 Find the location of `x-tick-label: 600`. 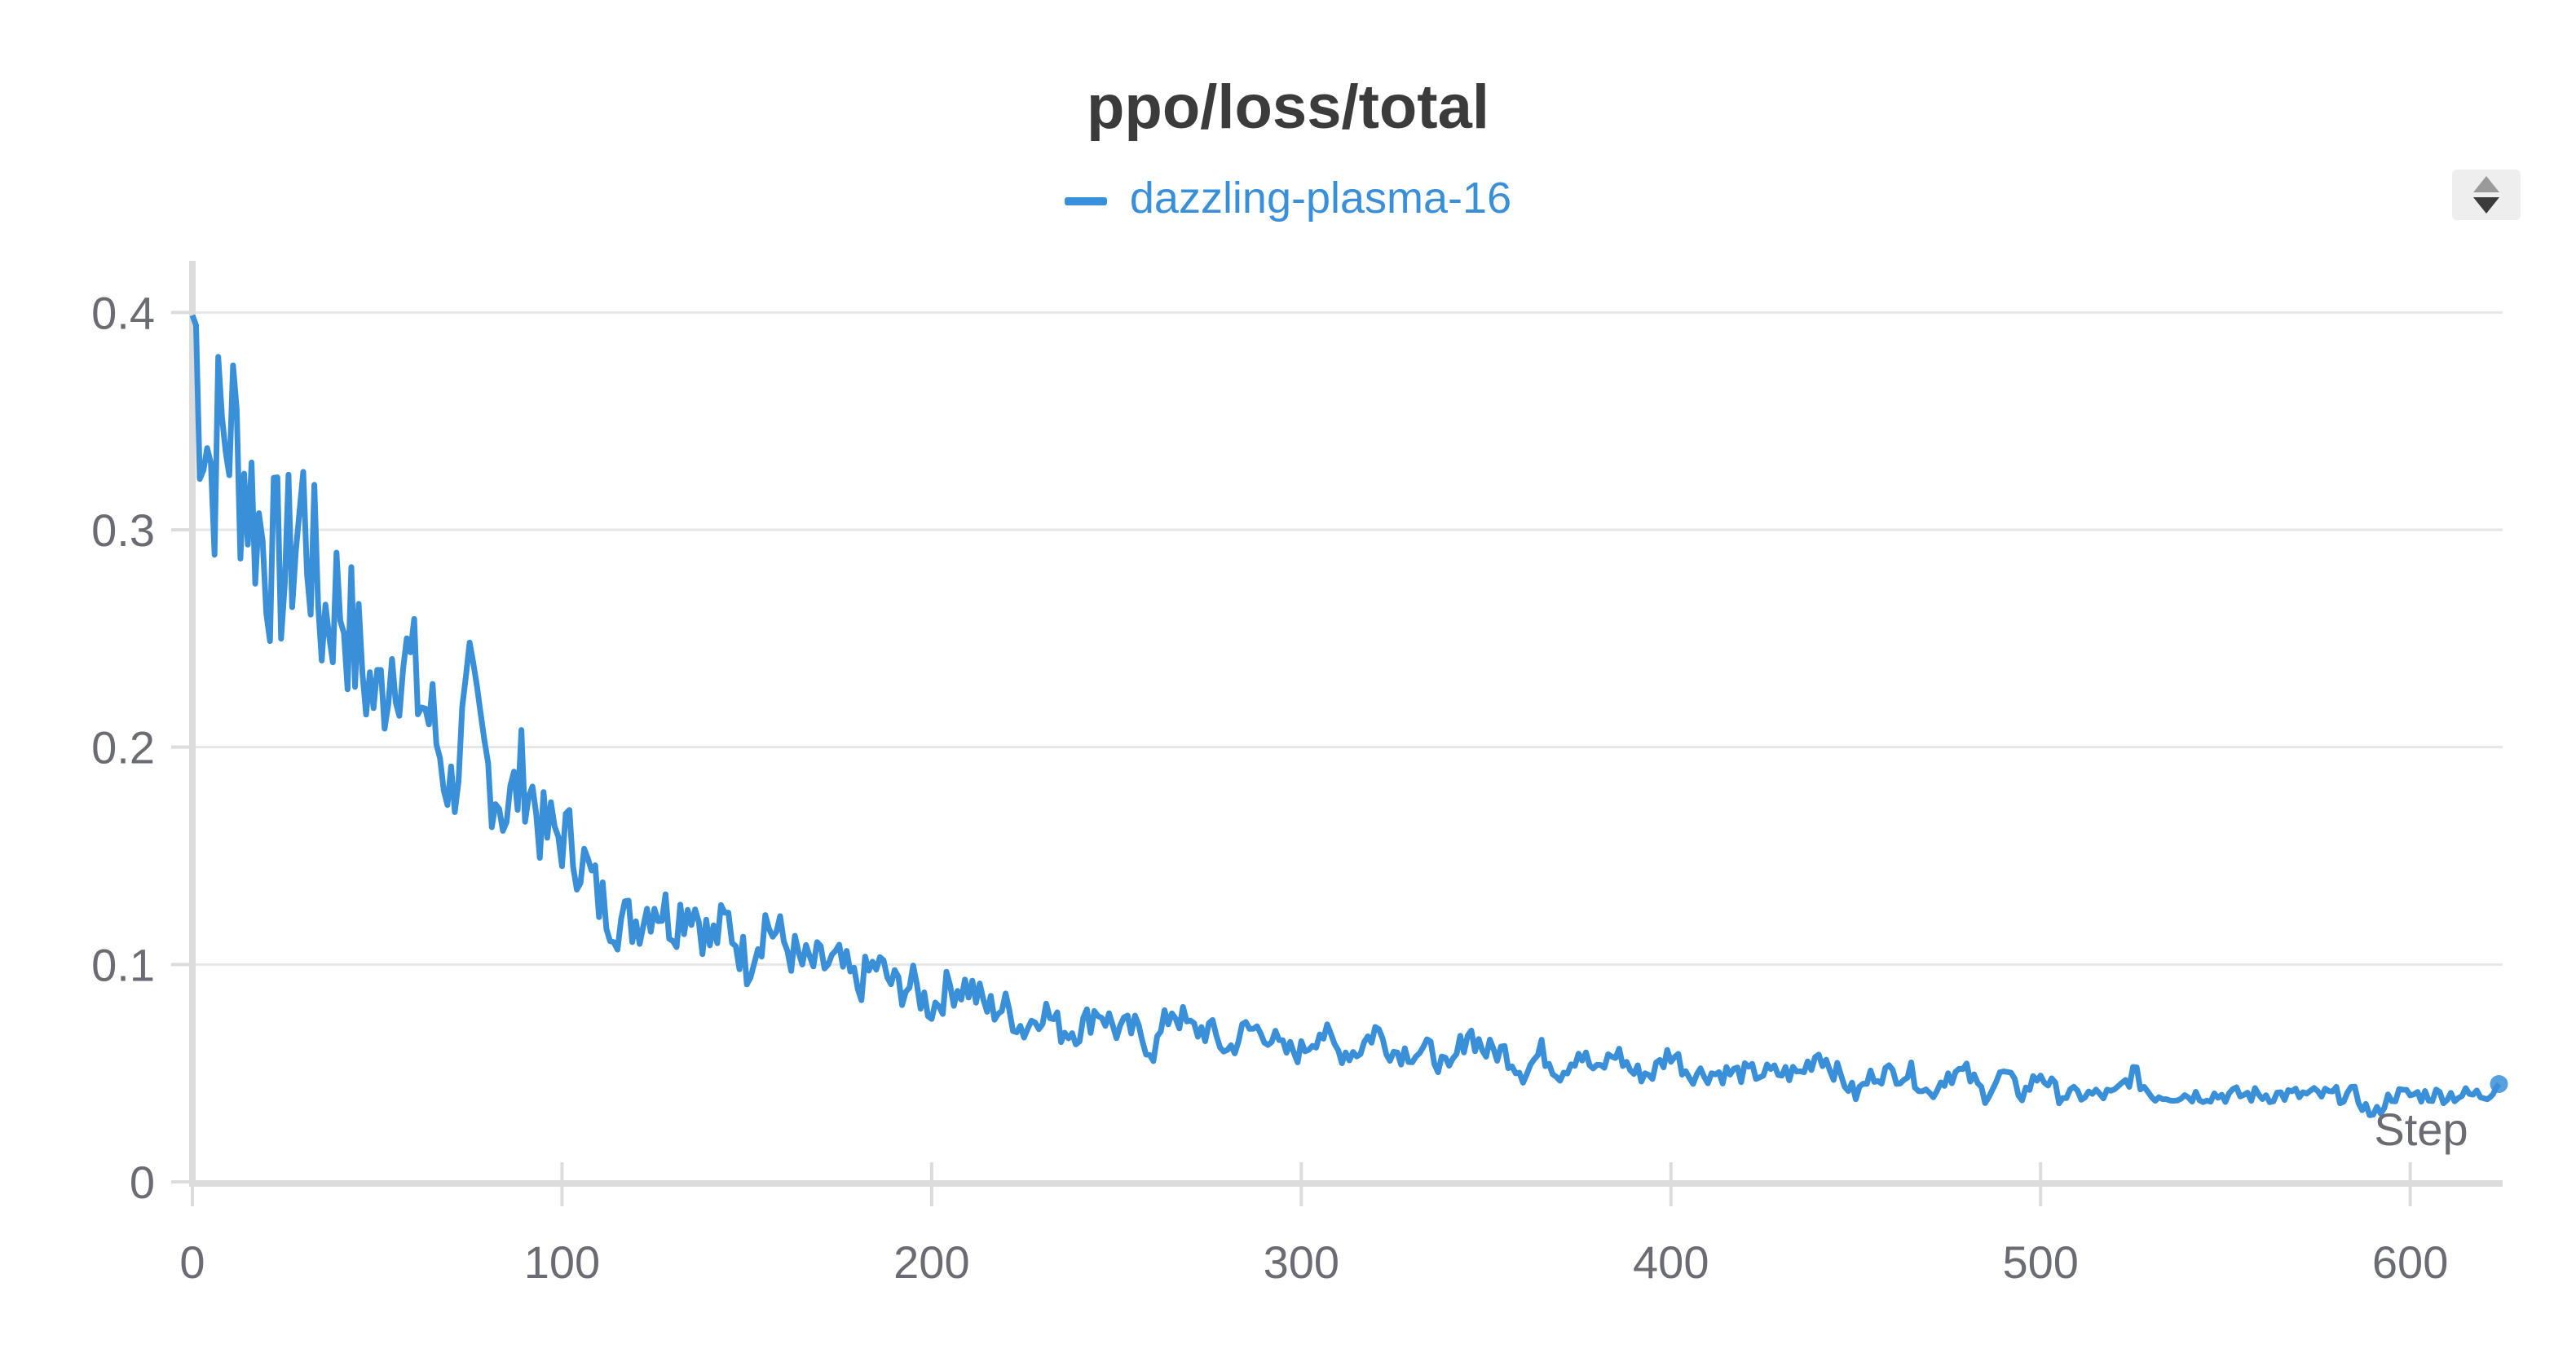

x-tick-label: 600 is located at coordinates (2410, 1262).